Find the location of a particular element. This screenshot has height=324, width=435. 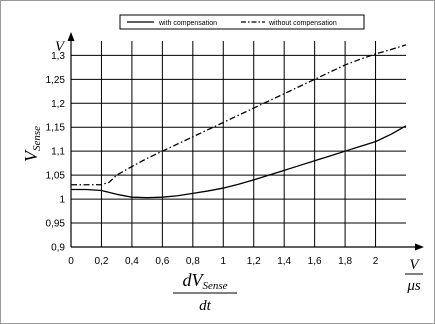

x-axis-label-numerator-base: dV is located at coordinates (193, 280).